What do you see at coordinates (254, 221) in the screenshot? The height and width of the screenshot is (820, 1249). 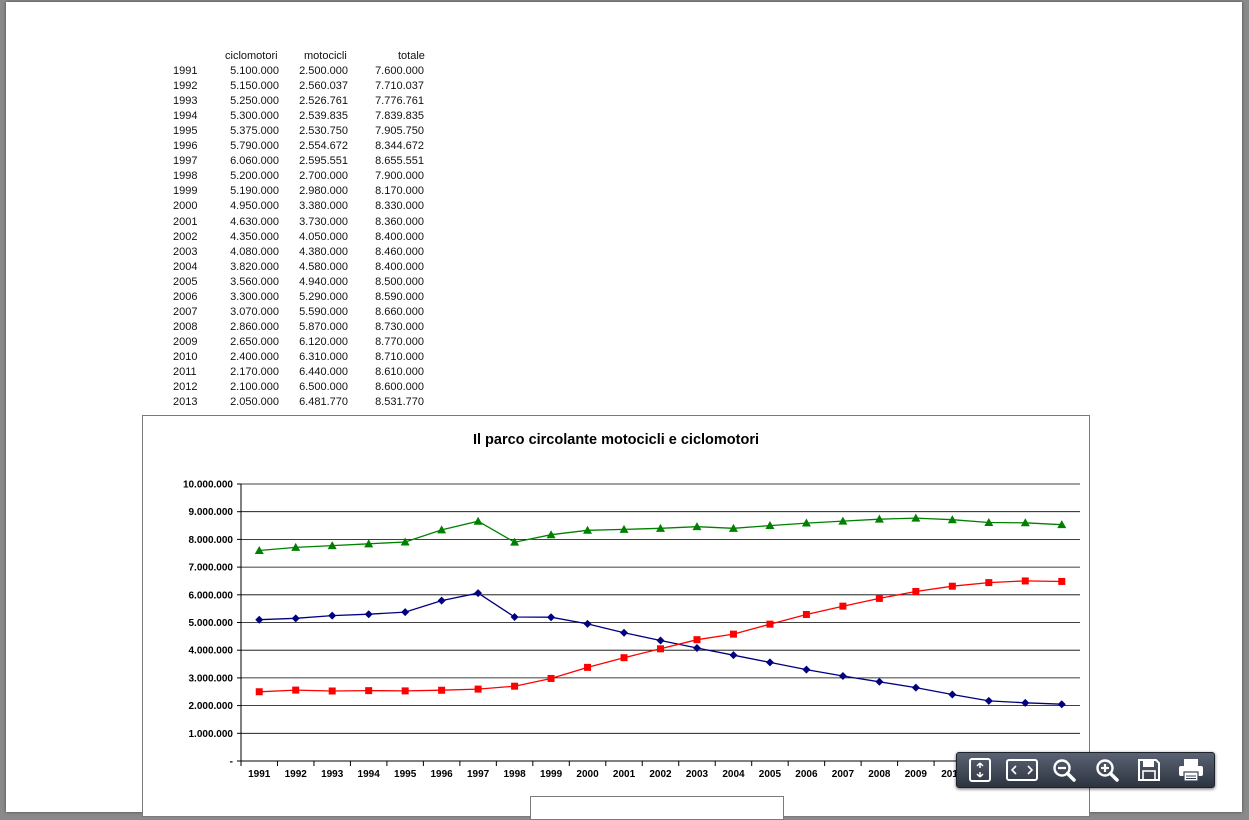 I see `table-cell-value: 4.630.000` at bounding box center [254, 221].